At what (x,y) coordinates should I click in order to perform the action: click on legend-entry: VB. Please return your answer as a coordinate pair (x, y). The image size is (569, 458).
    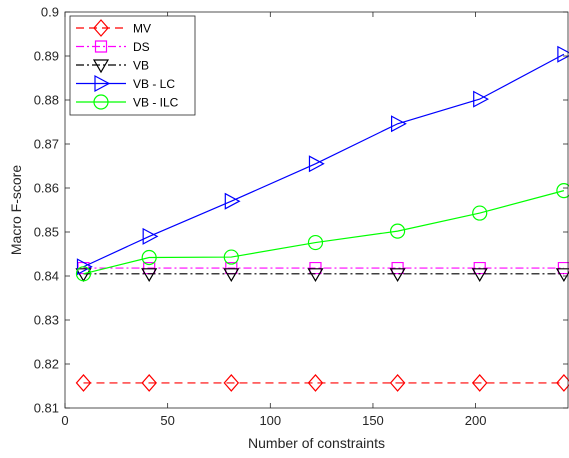
    Looking at the image, I should click on (112, 66).